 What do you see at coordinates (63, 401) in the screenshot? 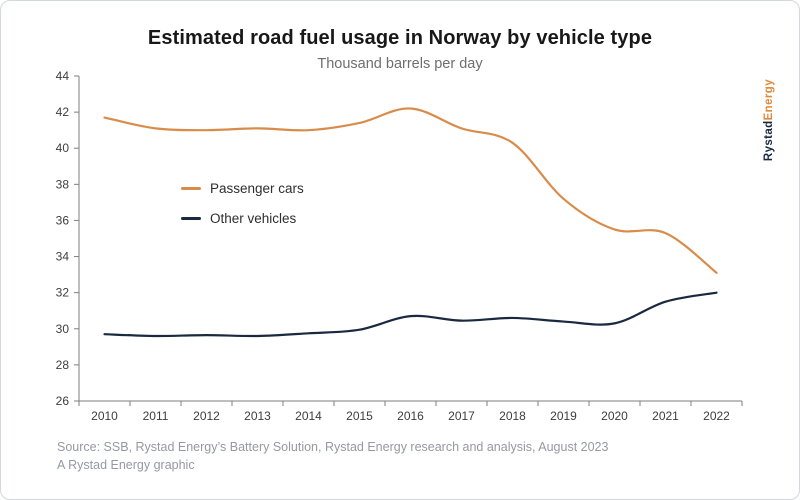
I see `y-tick-label: 26` at bounding box center [63, 401].